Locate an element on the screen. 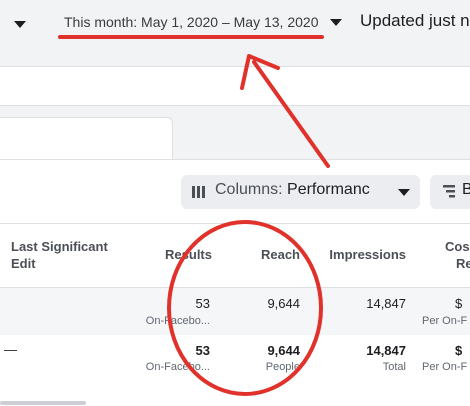 This screenshot has width=470, height=406. breakdown-icon is located at coordinates (449, 191).